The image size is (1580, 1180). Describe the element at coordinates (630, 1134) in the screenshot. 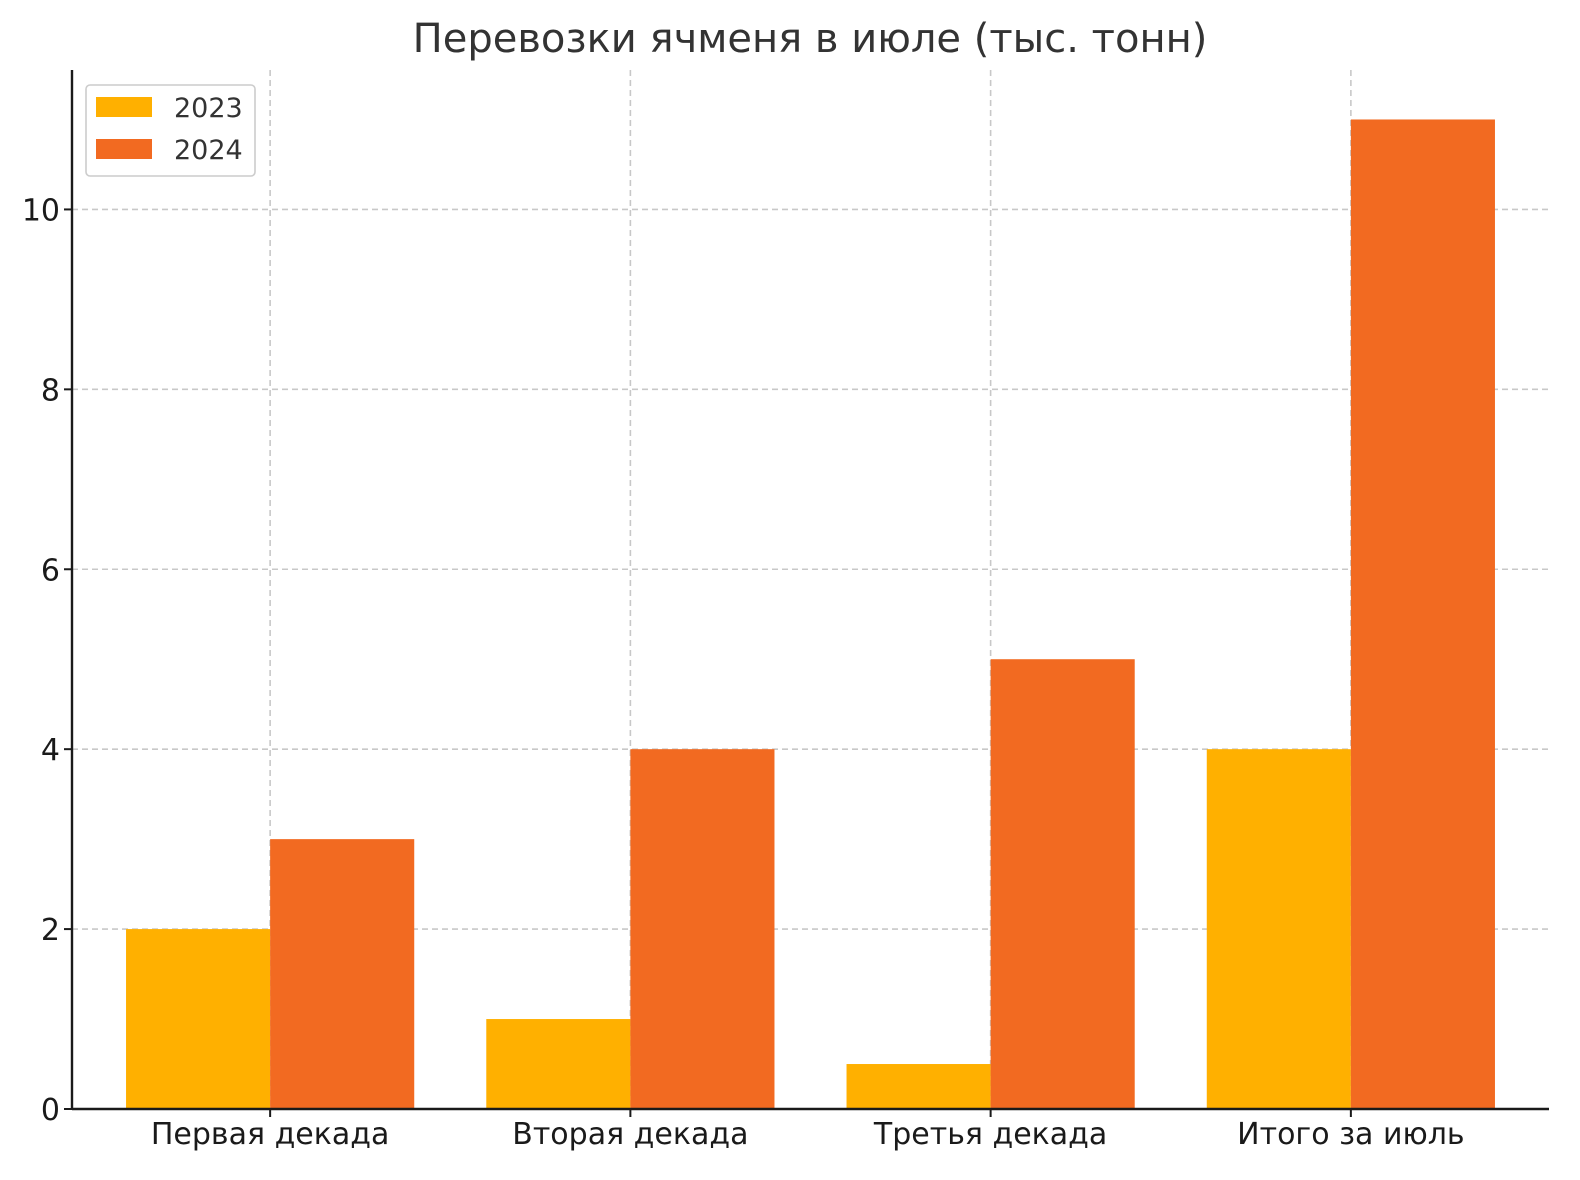

I see `xtick-label-1: Вторая декада` at that location.